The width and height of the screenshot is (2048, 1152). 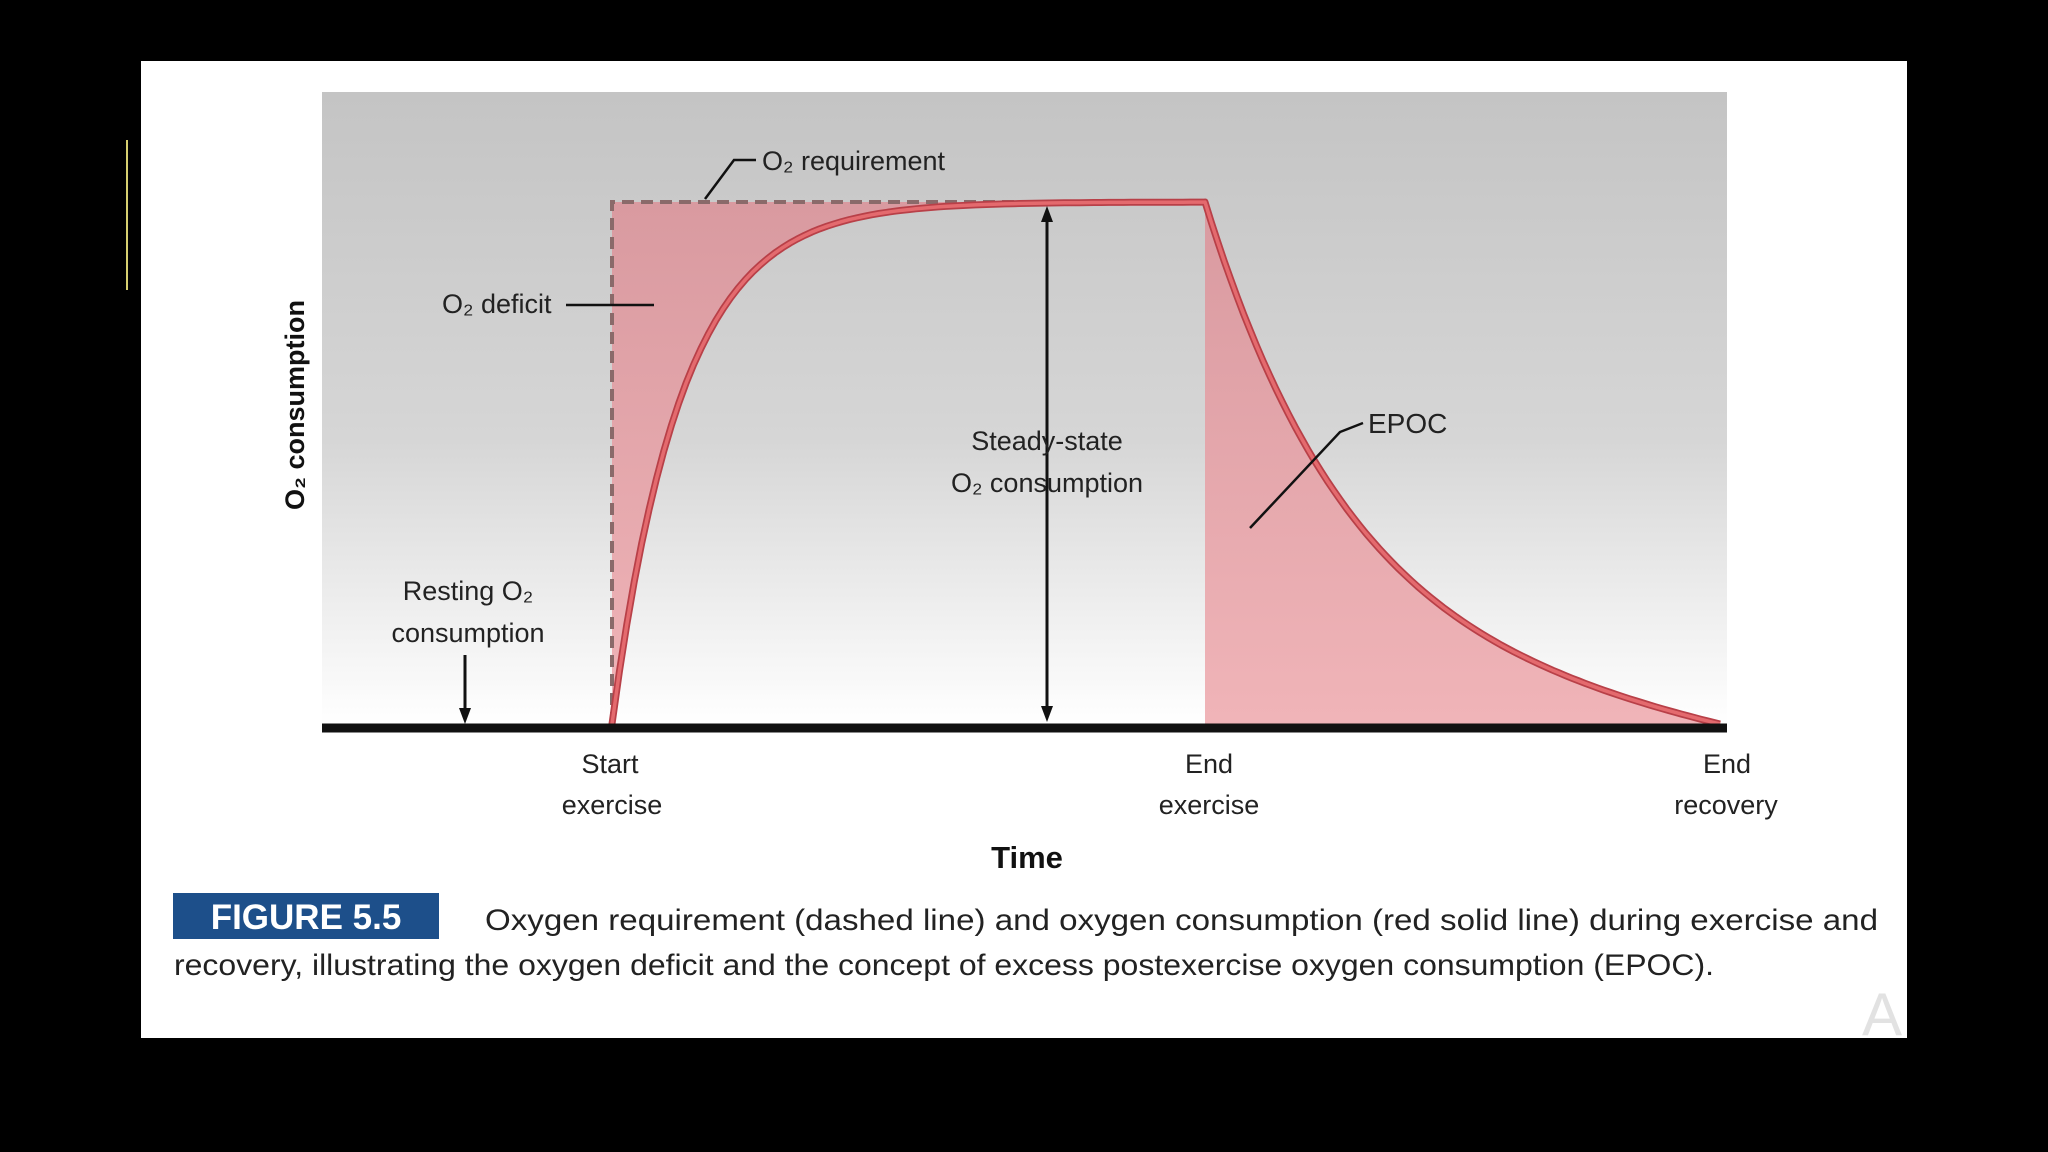 I want to click on figure-badge-text: FIGURE 5.5, so click(x=306, y=917).